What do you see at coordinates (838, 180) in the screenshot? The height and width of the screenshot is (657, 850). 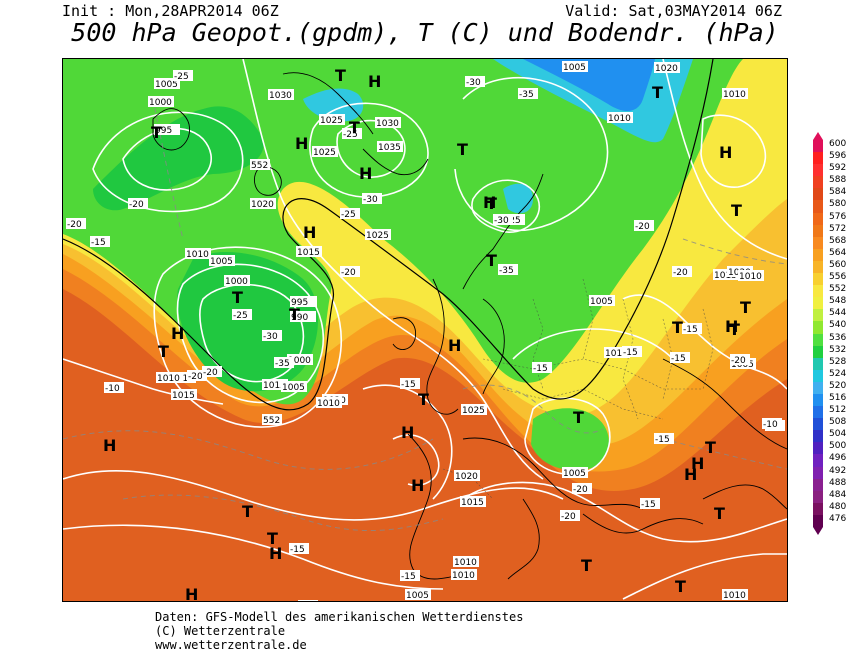 I see `legend-label: 588` at bounding box center [838, 180].